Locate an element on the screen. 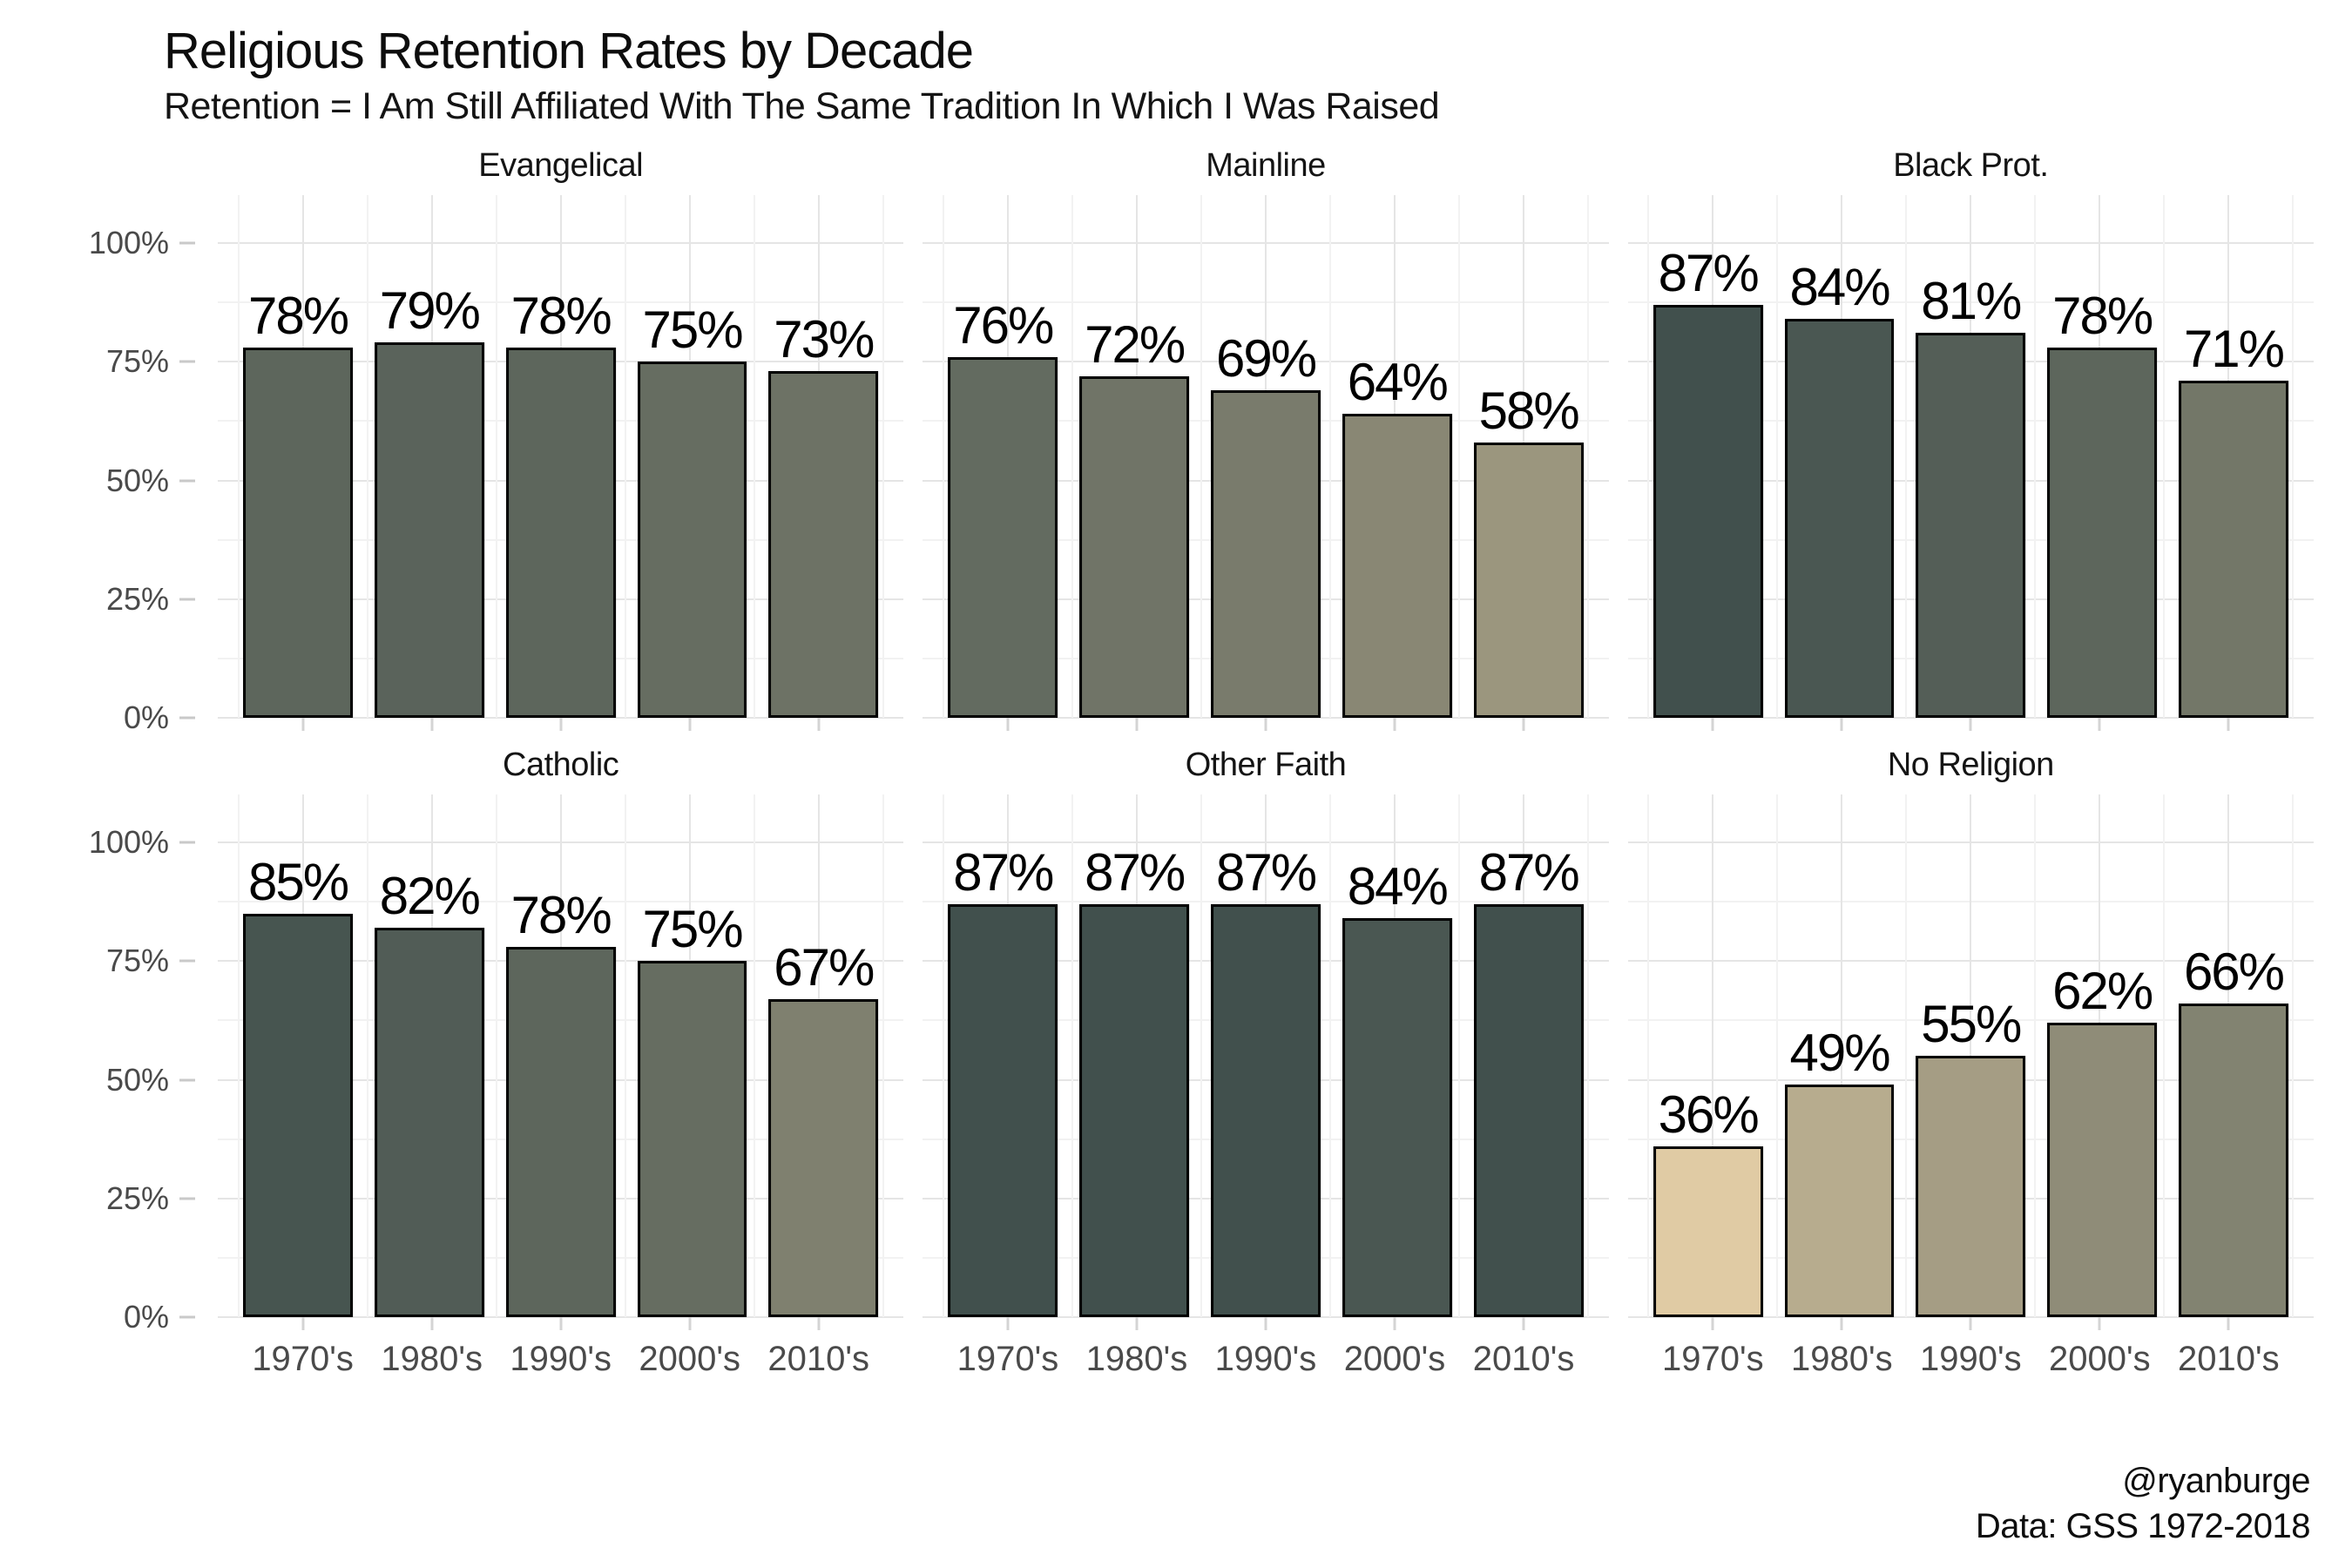  bar-slot-2010: 67% is located at coordinates (823, 1056).